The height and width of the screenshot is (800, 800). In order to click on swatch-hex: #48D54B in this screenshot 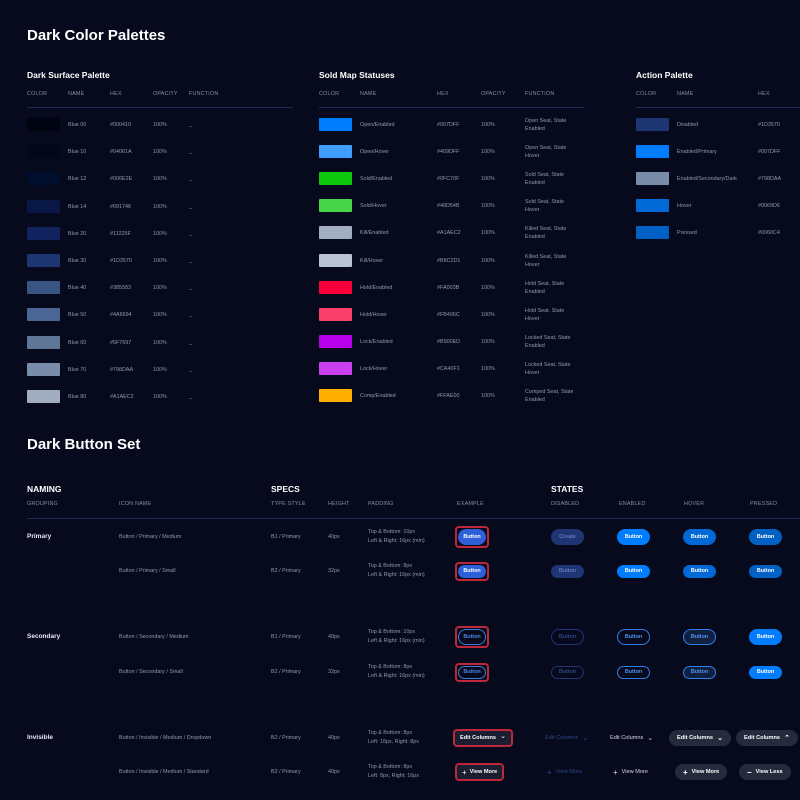, I will do `click(448, 206)`.